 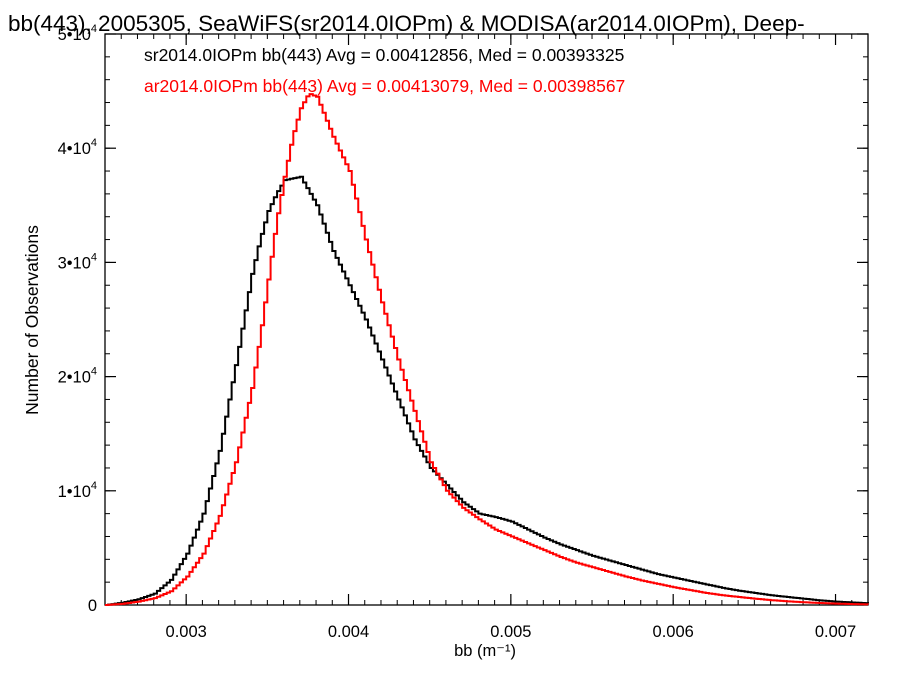 I want to click on y-tick-label: 4•104, so click(x=77, y=147).